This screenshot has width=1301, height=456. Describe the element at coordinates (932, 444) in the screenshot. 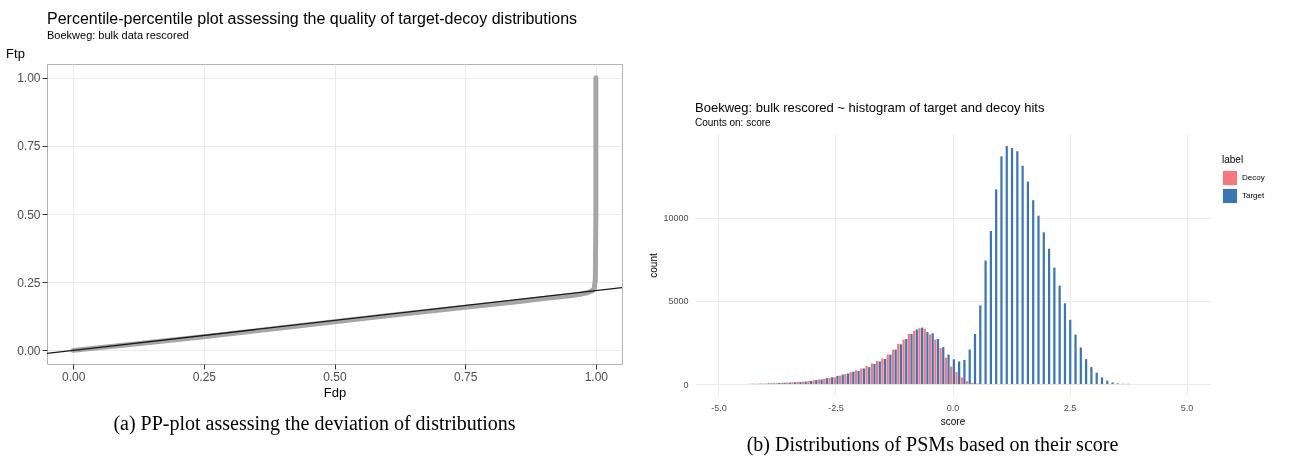

I see `text: (b) Distributions of PSMs based on their score` at that location.